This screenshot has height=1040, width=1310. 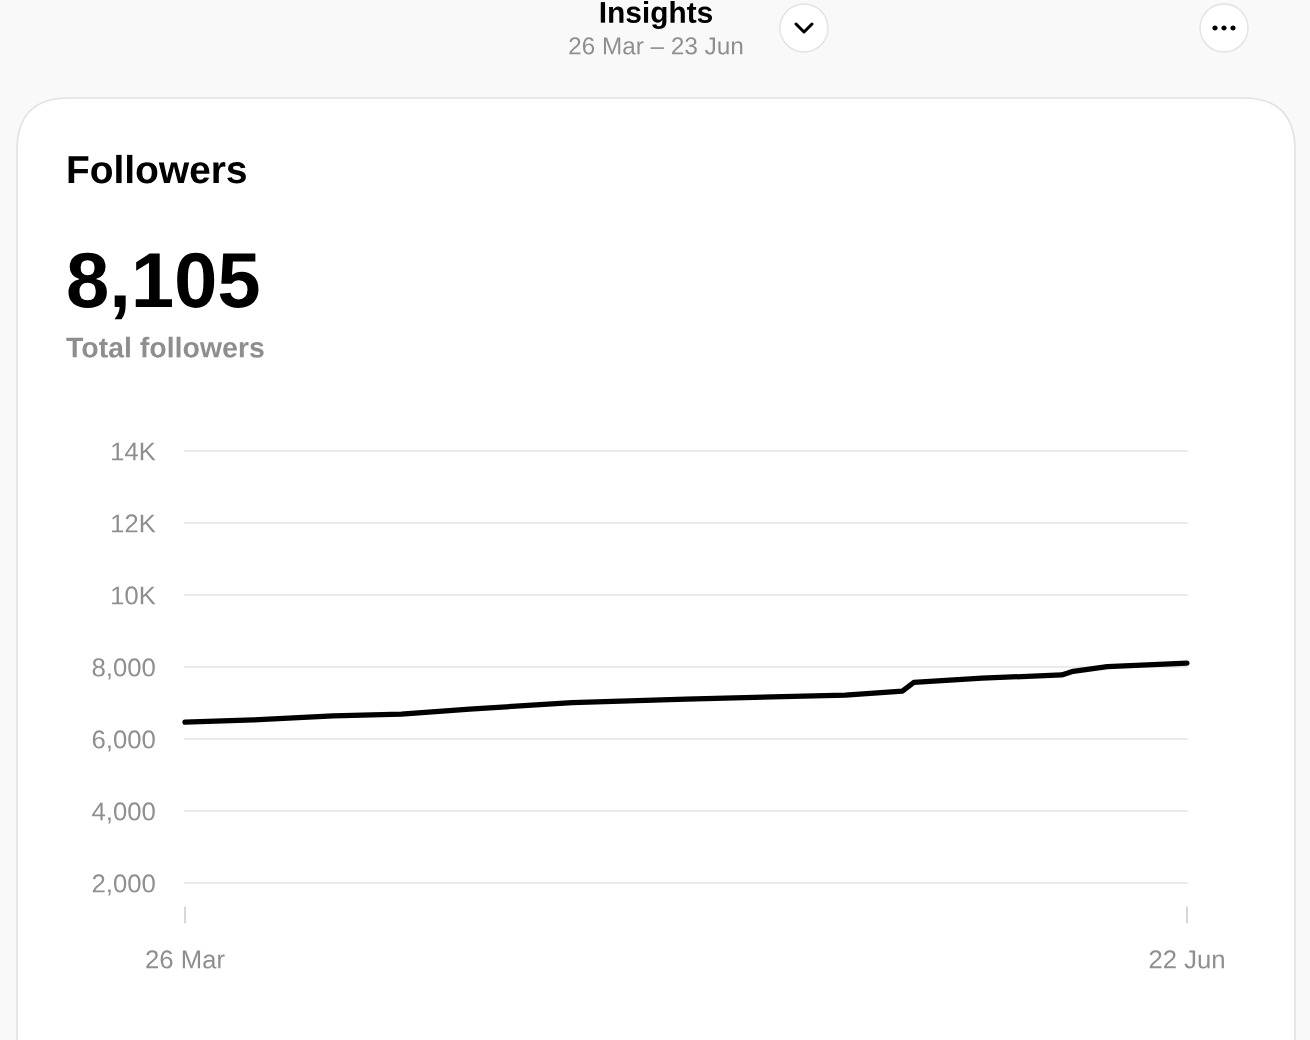 I want to click on y-tick-label: 2,000, so click(x=123, y=885).